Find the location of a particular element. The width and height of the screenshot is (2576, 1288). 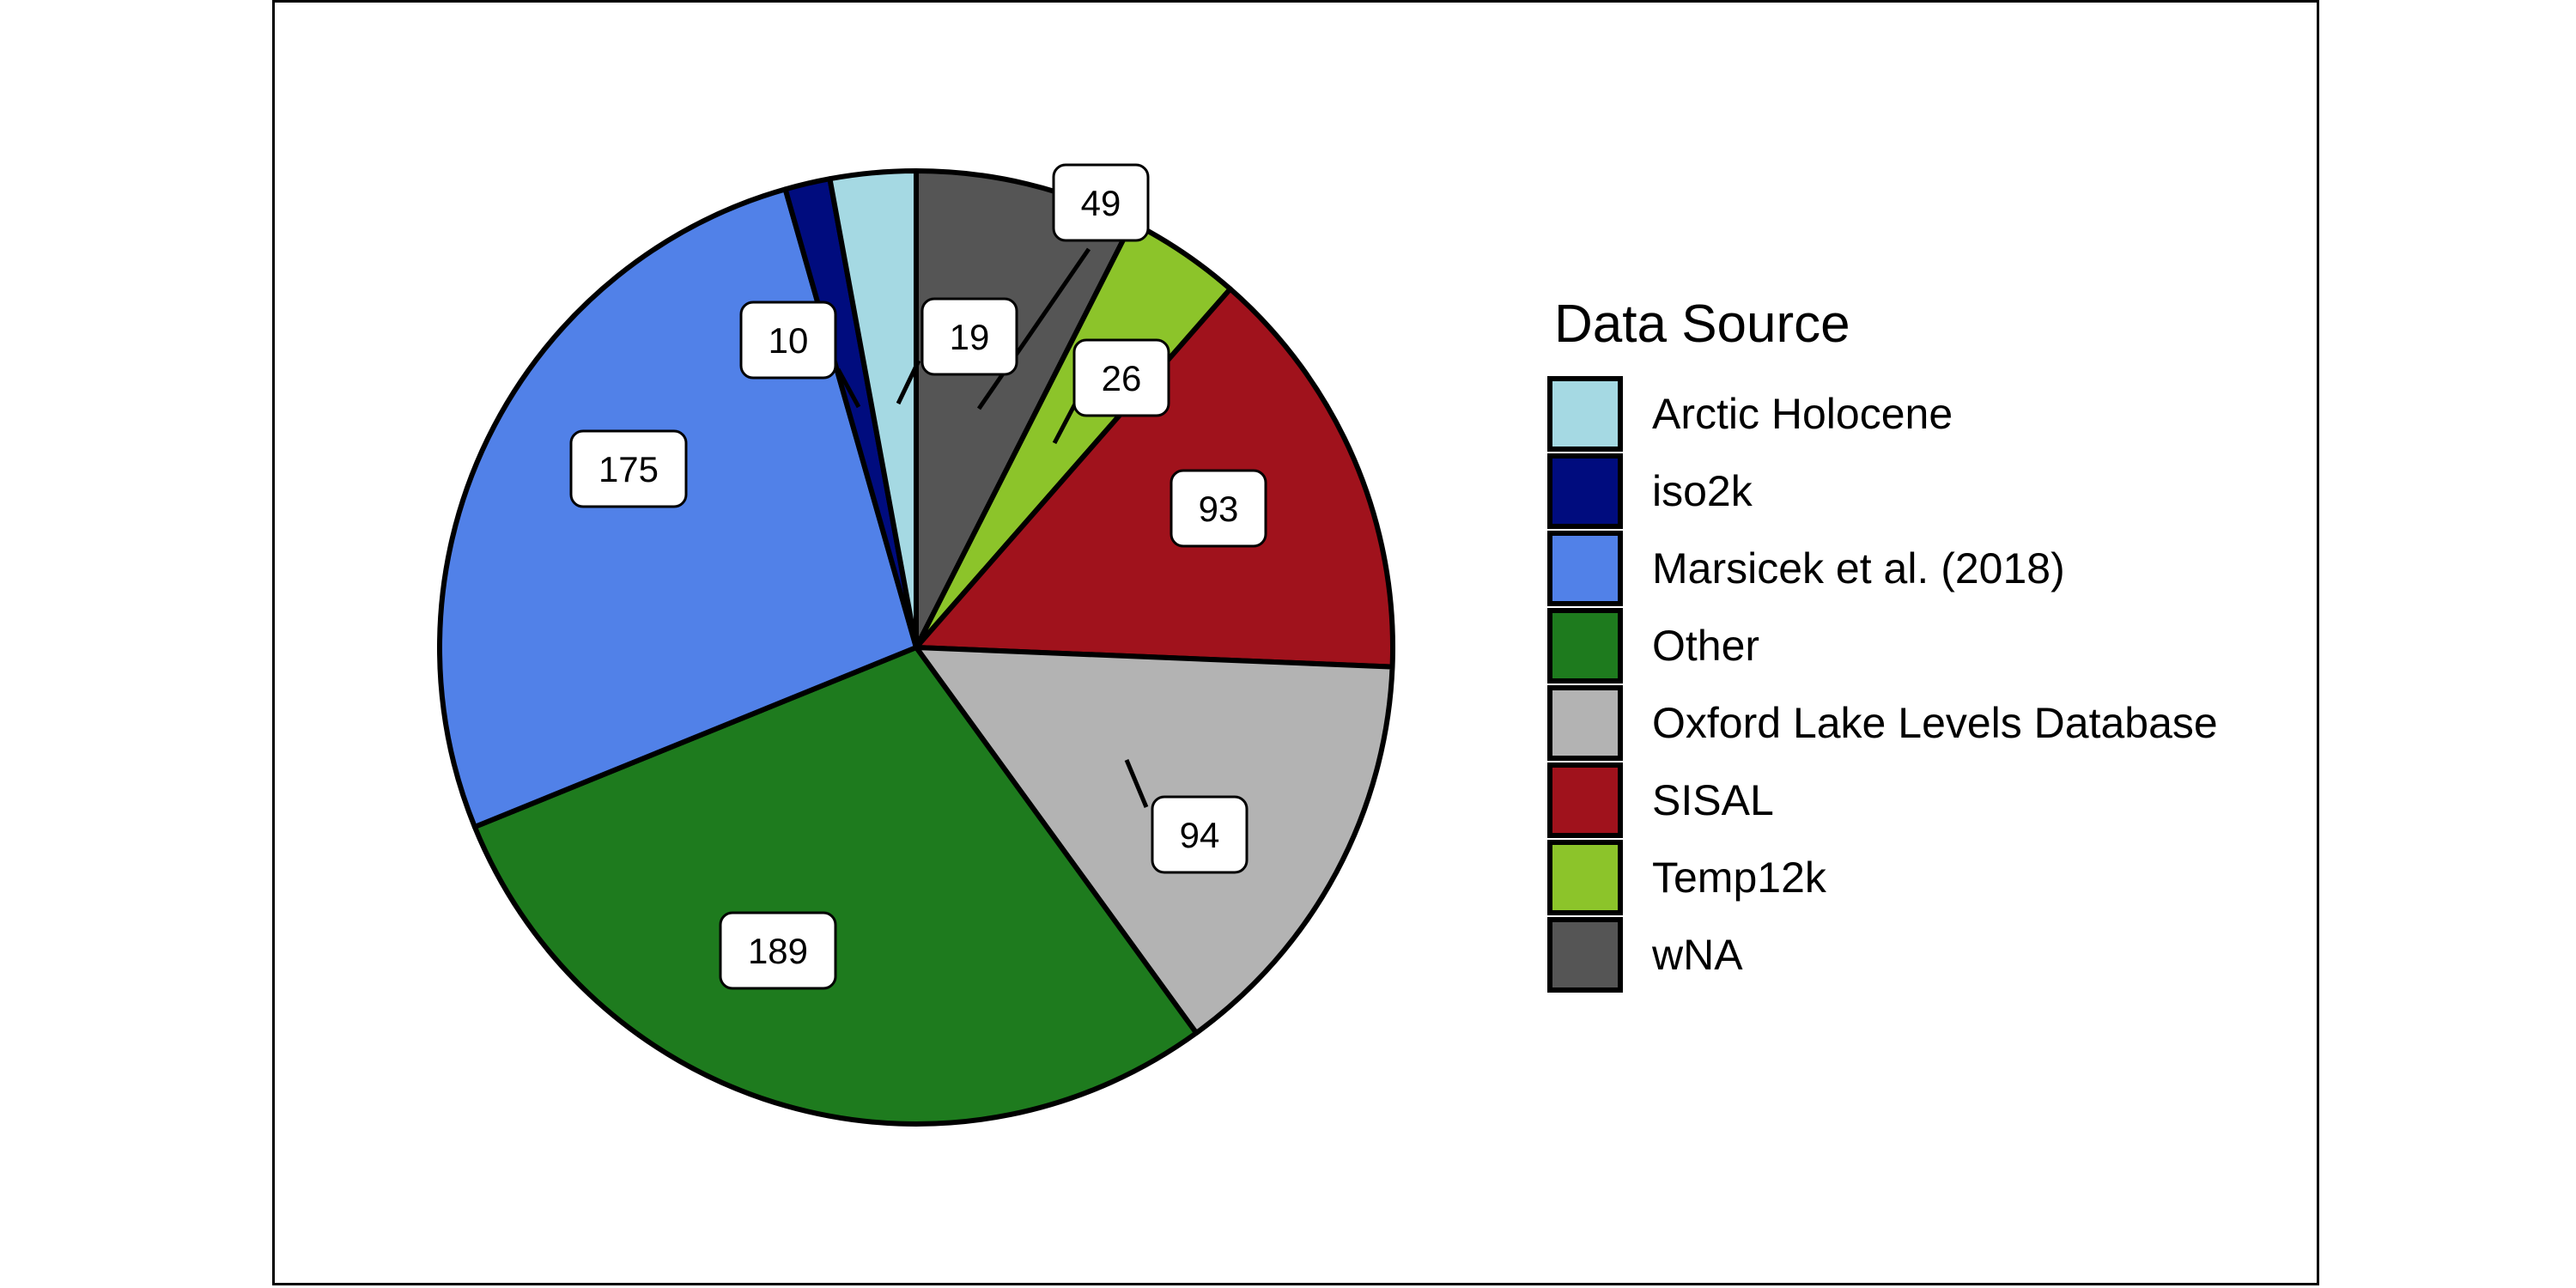

pie-slice-sisal is located at coordinates (1155, 478).